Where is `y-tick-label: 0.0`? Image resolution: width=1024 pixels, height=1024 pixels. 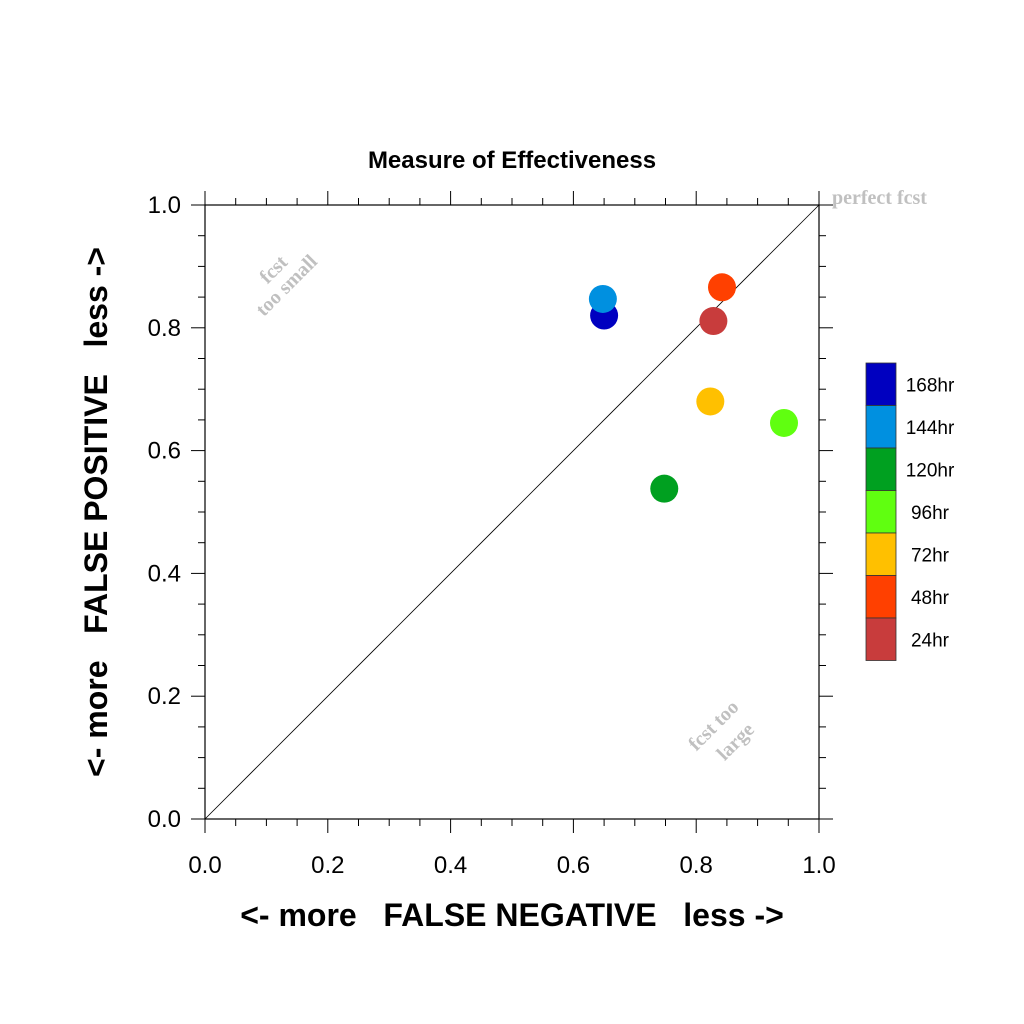
y-tick-label: 0.0 is located at coordinates (164, 819).